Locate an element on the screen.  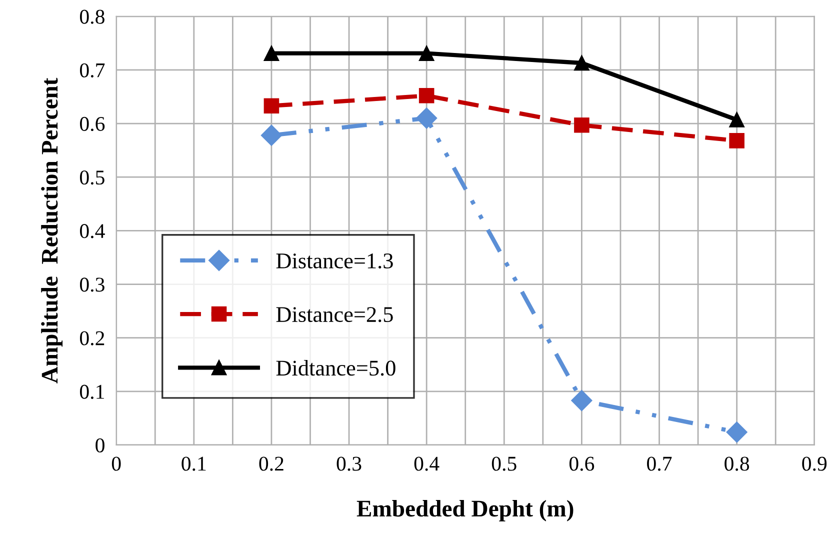
y-tick-label: 0.5 is located at coordinates (92, 177).